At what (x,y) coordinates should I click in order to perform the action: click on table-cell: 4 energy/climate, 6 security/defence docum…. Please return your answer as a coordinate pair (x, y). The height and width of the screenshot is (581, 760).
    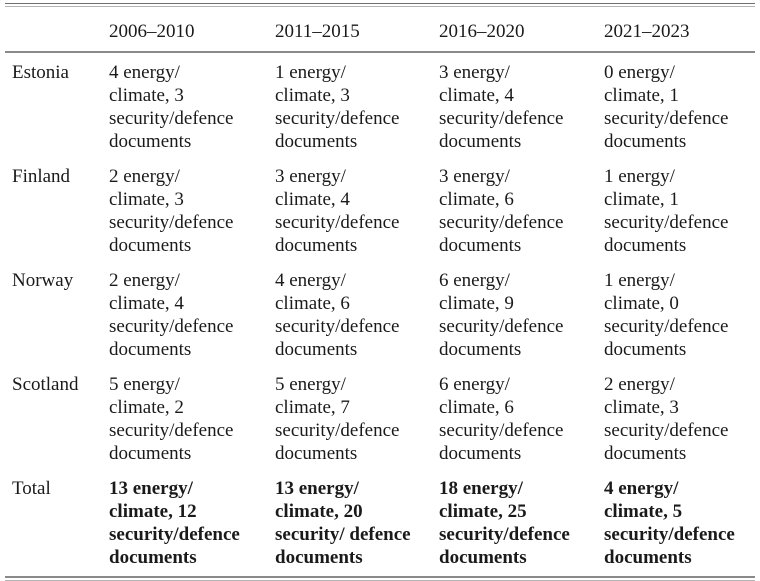
    Looking at the image, I should click on (357, 314).